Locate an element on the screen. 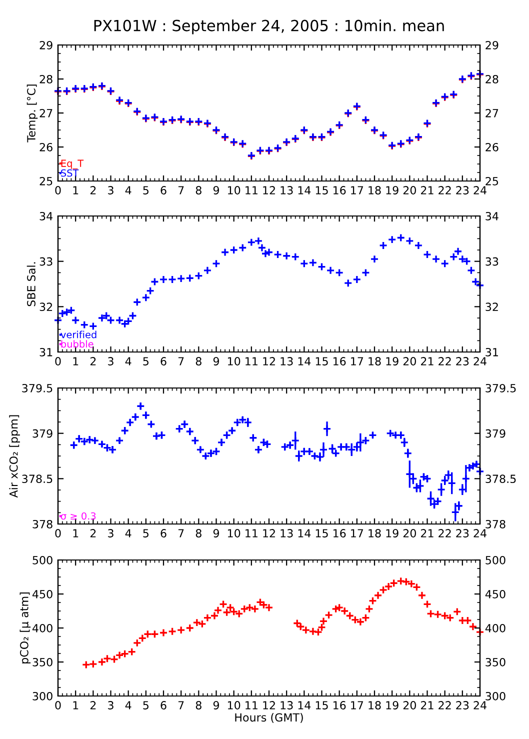  y-tick-label: 379.5 is located at coordinates (37, 388).